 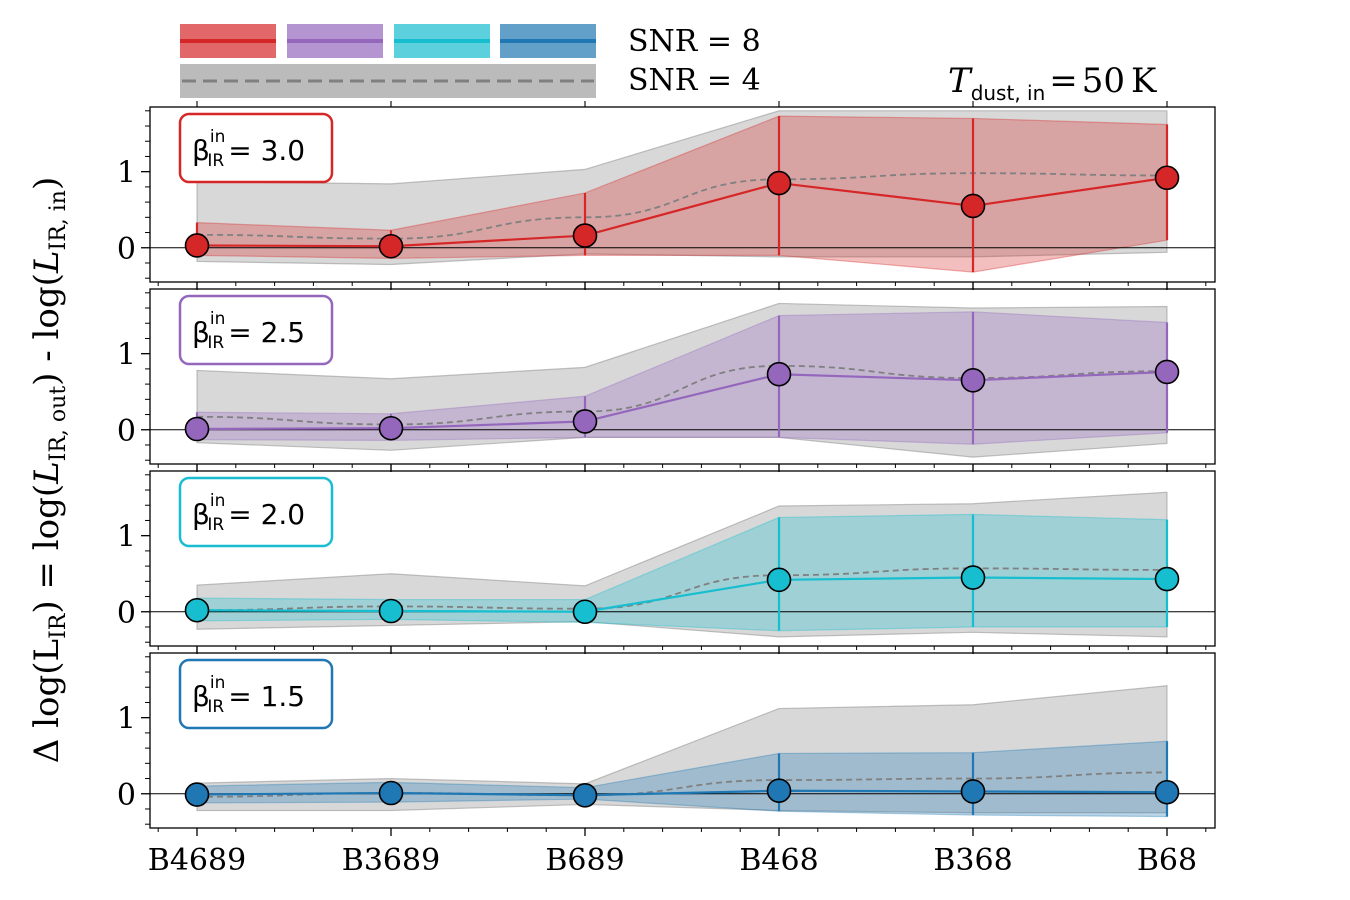 What do you see at coordinates (960, 81) in the screenshot?
I see `tdust-var: T` at bounding box center [960, 81].